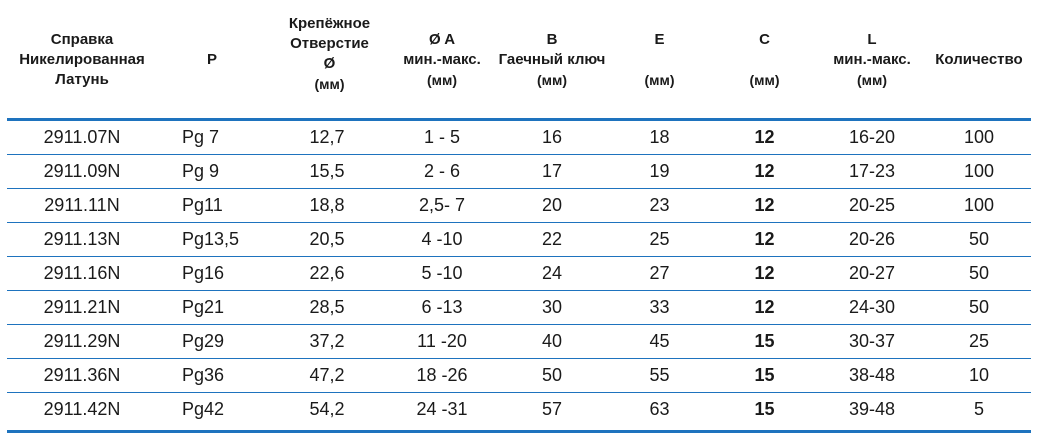 The image size is (1038, 437). I want to click on cell-ref: 2911.13N, so click(82, 239).